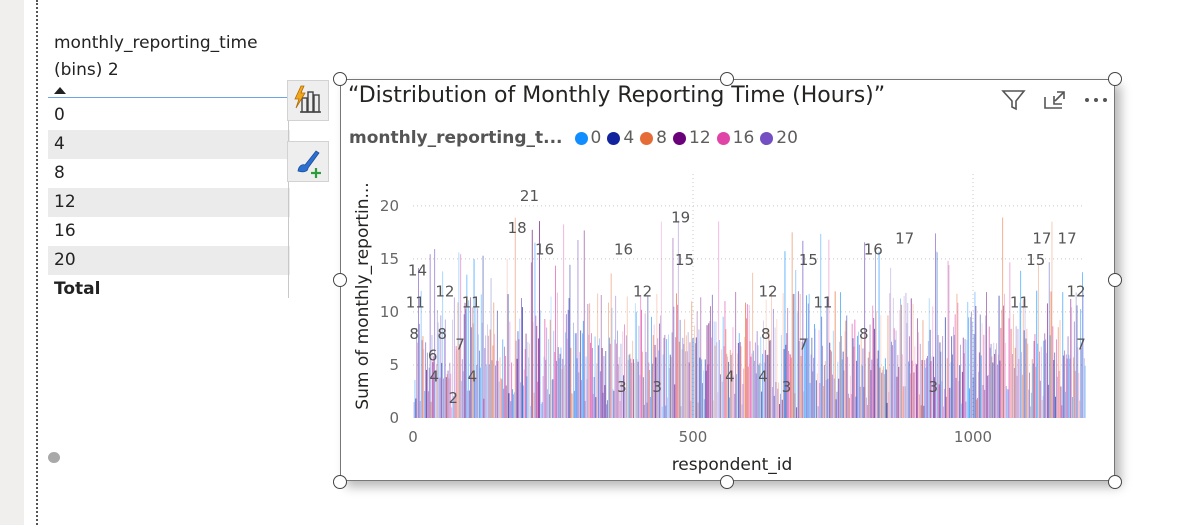 This screenshot has width=1178, height=525. I want to click on canvas-edge, so click(37, 262).